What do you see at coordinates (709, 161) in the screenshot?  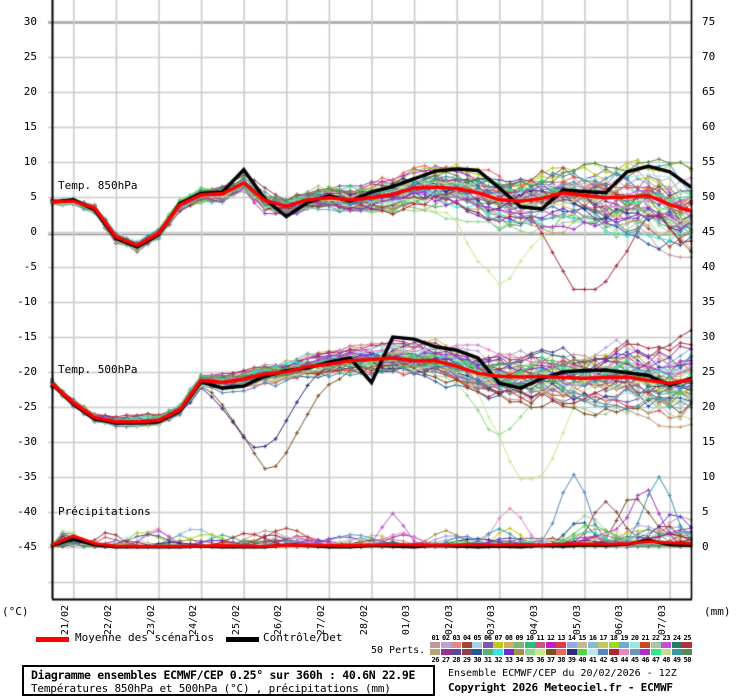 I see `right-tick-label: 55` at bounding box center [709, 161].